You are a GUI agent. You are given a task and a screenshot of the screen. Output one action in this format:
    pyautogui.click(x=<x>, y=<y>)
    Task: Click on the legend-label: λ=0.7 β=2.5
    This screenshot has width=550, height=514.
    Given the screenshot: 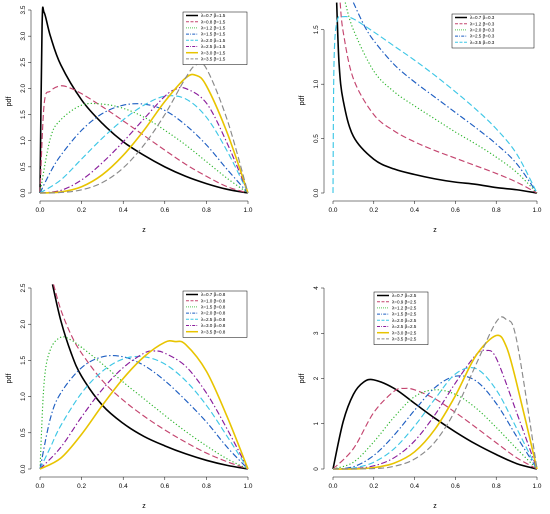 What is the action you would take?
    pyautogui.click(x=404, y=295)
    